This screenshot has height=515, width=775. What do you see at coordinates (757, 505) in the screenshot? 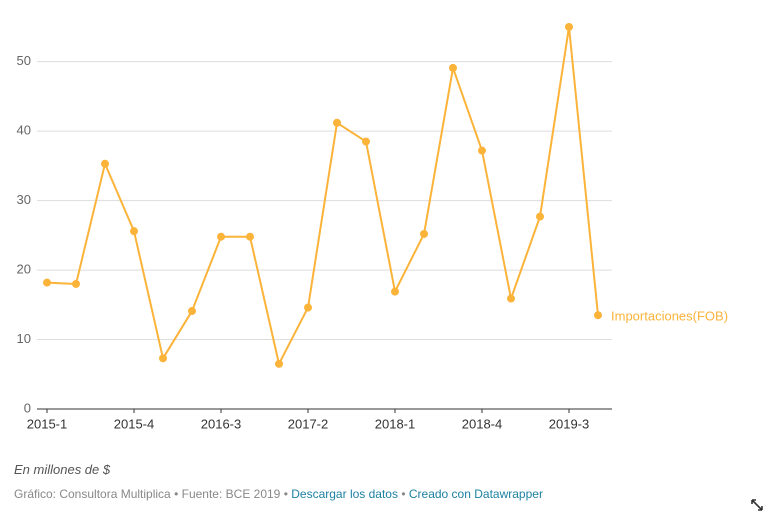
I see `resize-icon` at bounding box center [757, 505].